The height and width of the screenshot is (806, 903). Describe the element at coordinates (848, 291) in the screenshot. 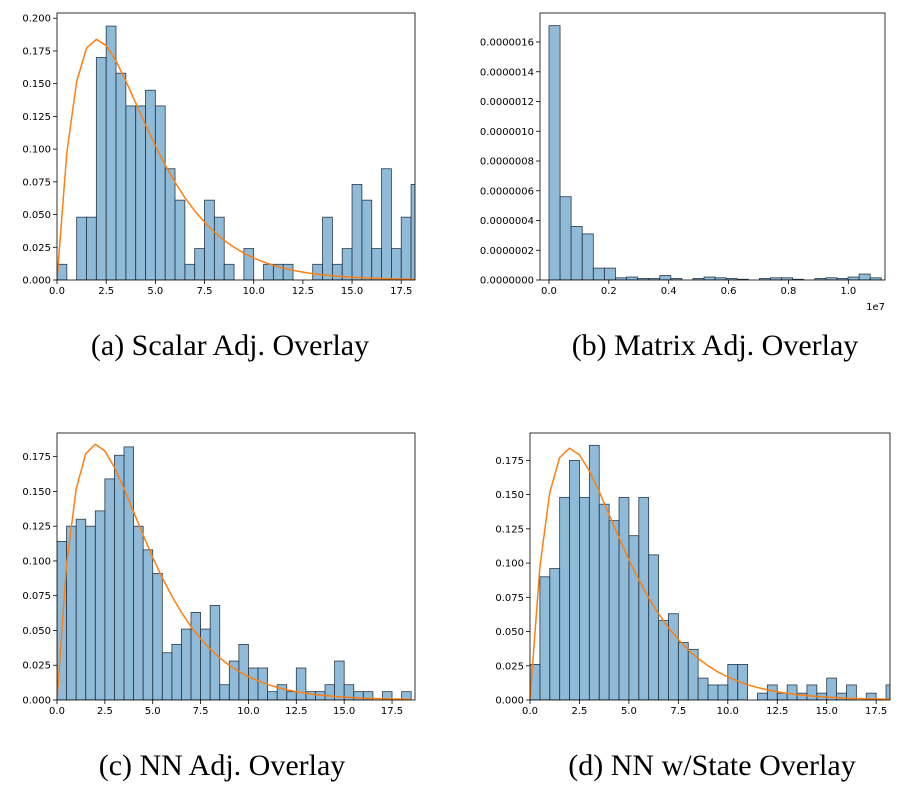

I see `x-tick-label: 1.0` at that location.